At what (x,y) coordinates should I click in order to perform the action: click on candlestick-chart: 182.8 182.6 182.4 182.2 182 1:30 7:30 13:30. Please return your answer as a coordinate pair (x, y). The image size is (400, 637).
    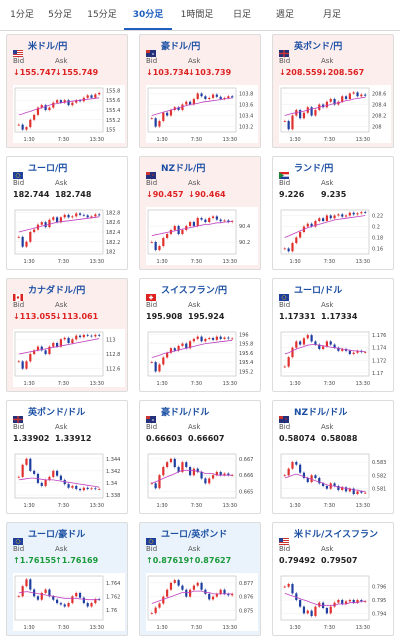
    Looking at the image, I should click on (69, 236).